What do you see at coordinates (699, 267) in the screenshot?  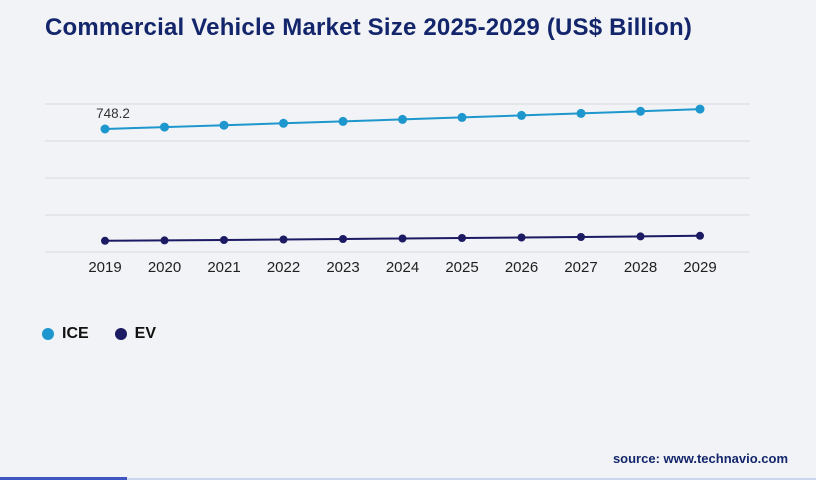 I see `x-axis-label: 2029` at bounding box center [699, 267].